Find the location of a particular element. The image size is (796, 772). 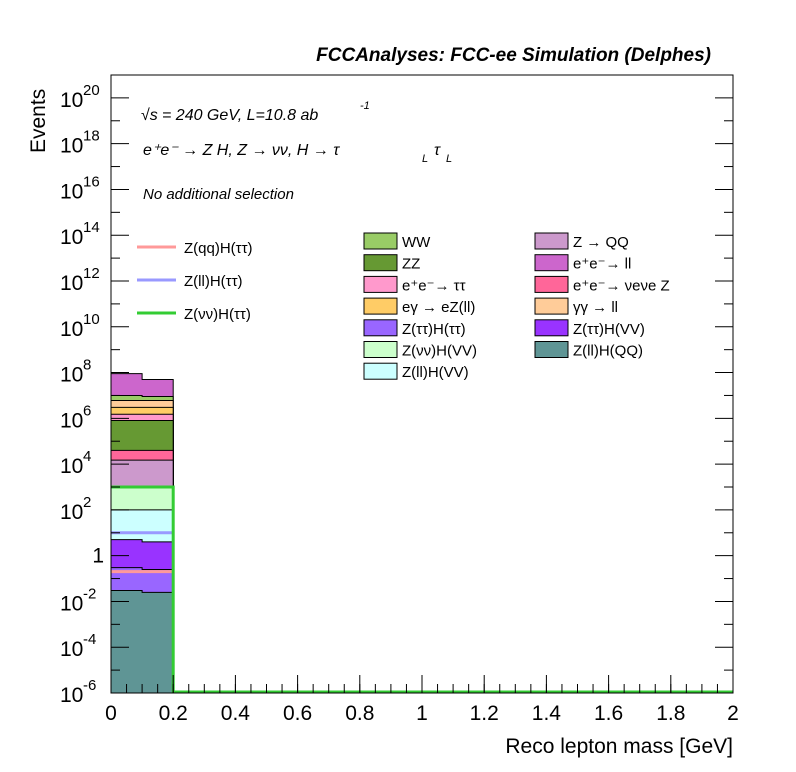

legend-signal-item: Z(ll)H(ττ) is located at coordinates (190, 281).